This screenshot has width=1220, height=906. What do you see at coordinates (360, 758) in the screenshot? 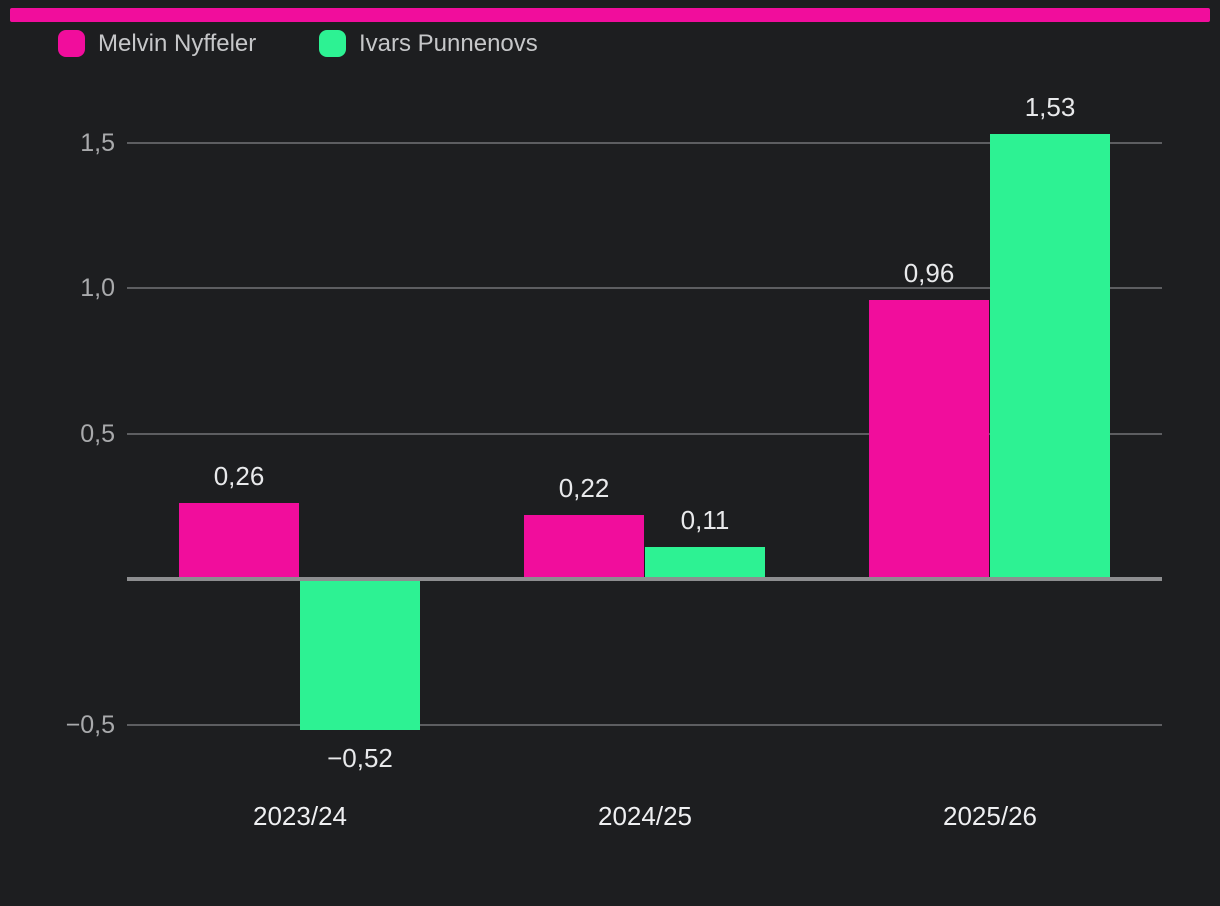
I see `value-label-ivars-punnenovs-2023-24: −0,52` at bounding box center [360, 758].